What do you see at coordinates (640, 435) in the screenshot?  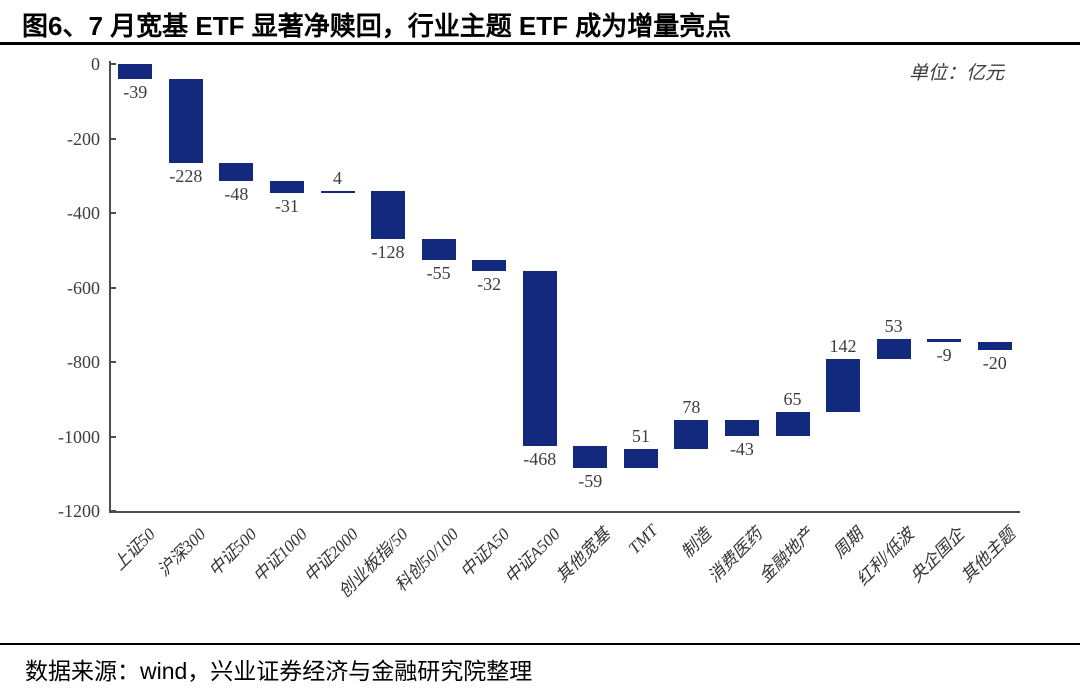 I see `bar-value-label: 51` at bounding box center [640, 435].